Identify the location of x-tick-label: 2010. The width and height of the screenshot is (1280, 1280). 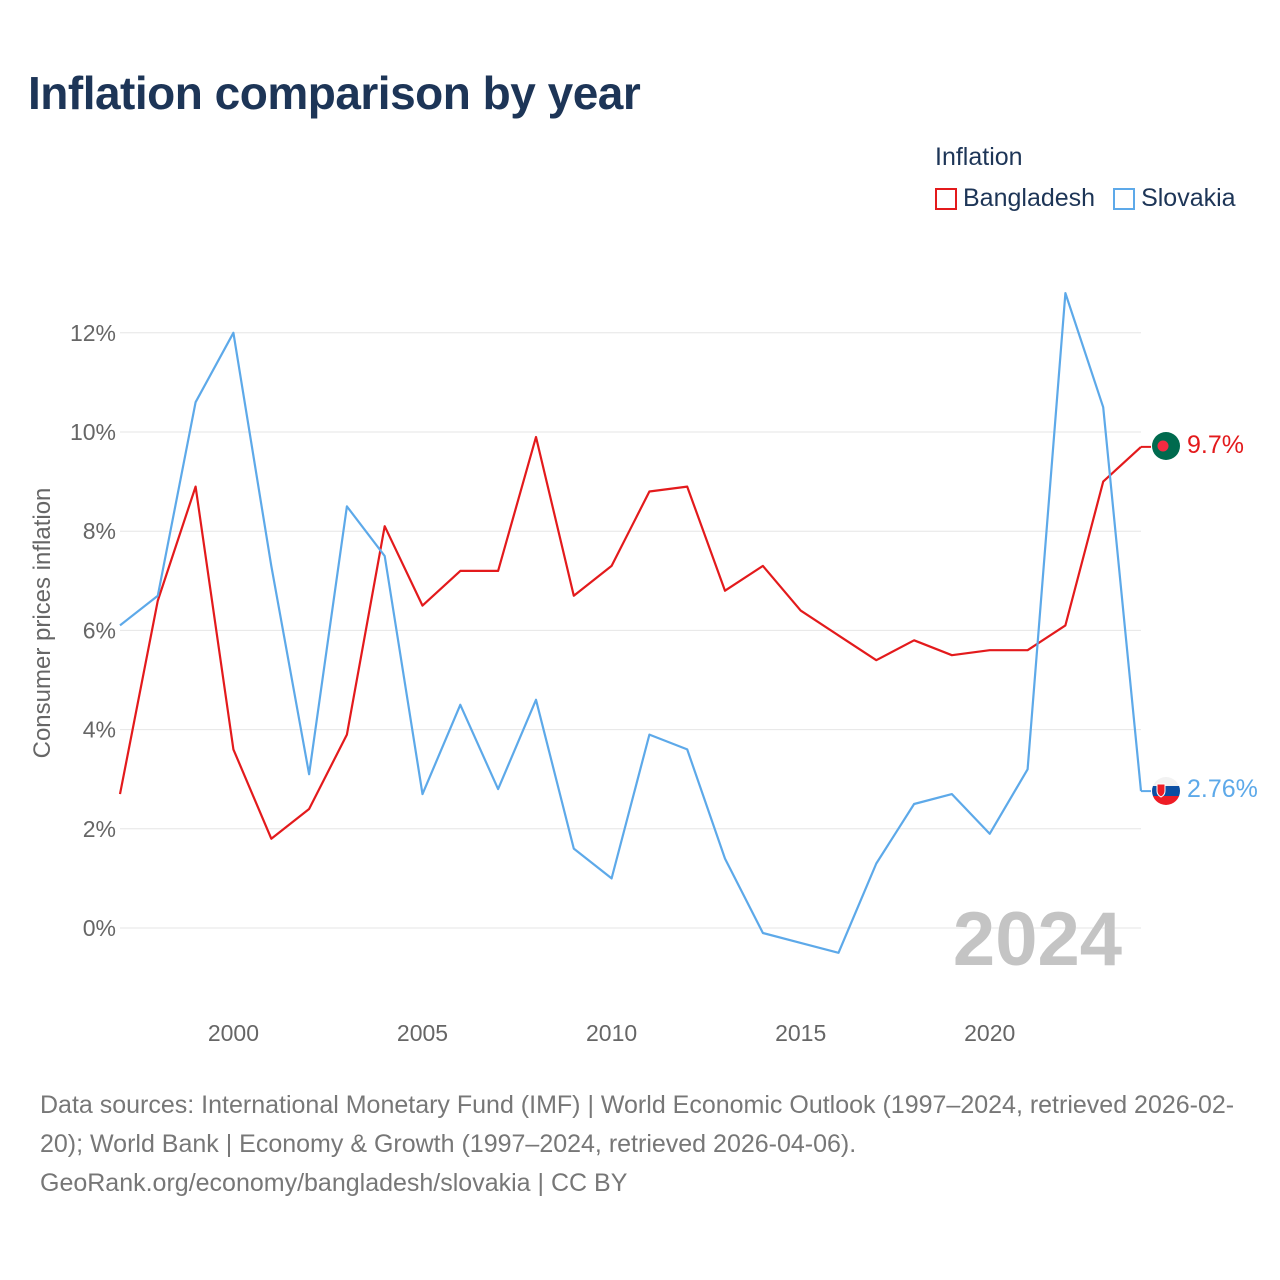
(611, 1033).